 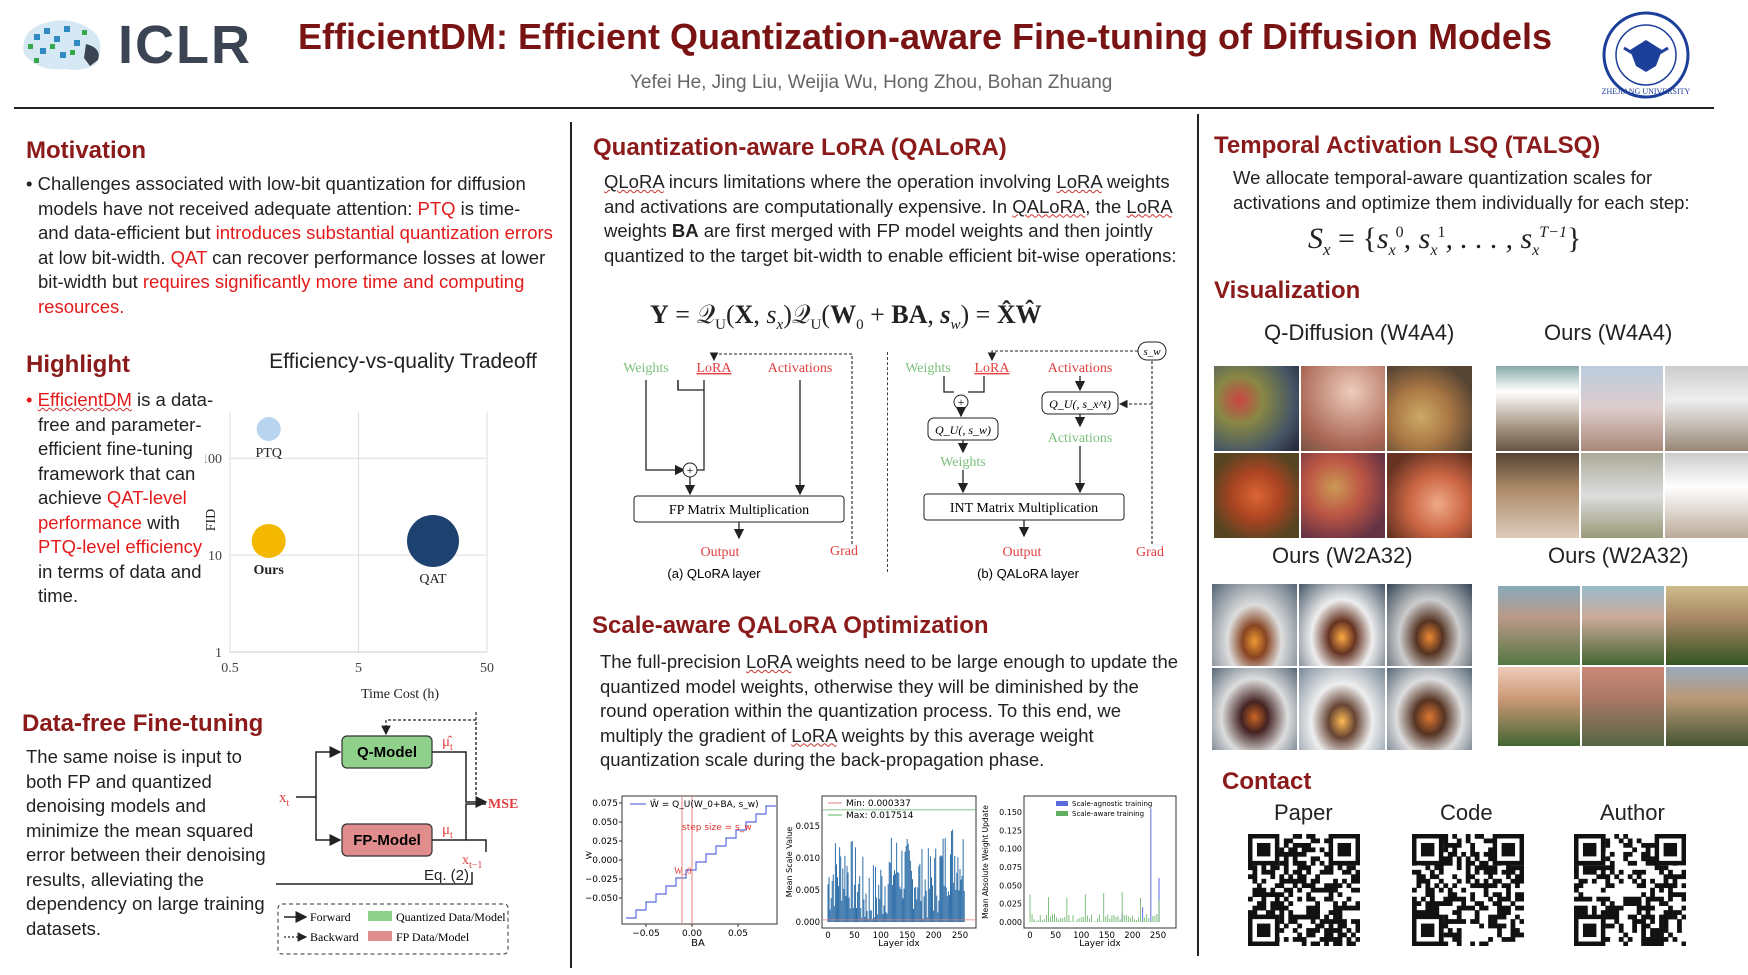 What do you see at coordinates (1149, 206) in the screenshot?
I see `qalora-t-g: LoRA` at bounding box center [1149, 206].